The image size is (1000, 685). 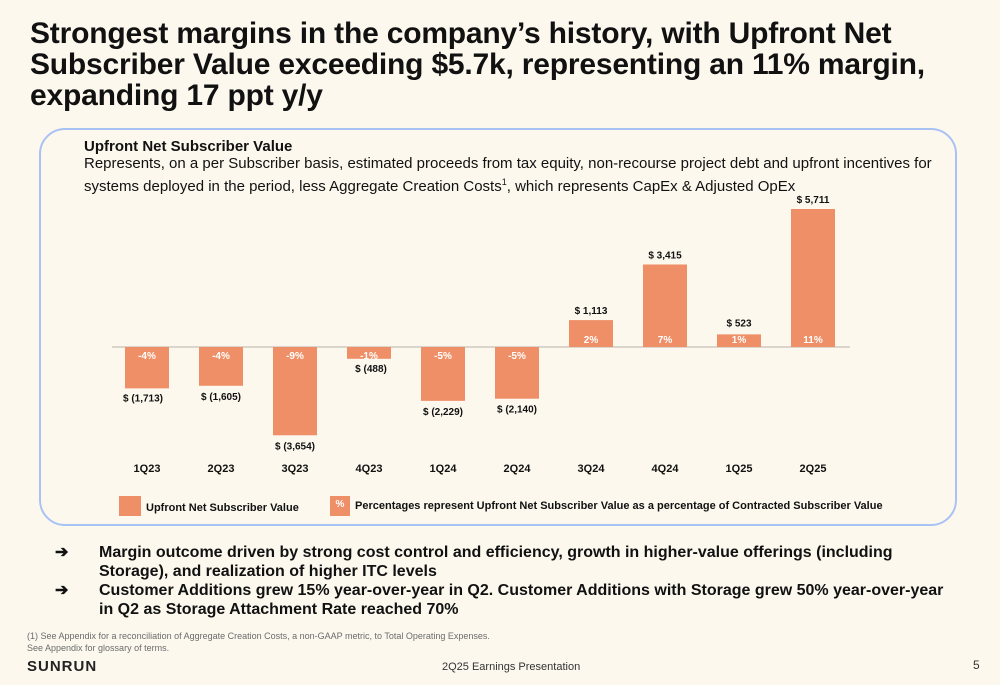 I want to click on legend-swatch, so click(x=130, y=506).